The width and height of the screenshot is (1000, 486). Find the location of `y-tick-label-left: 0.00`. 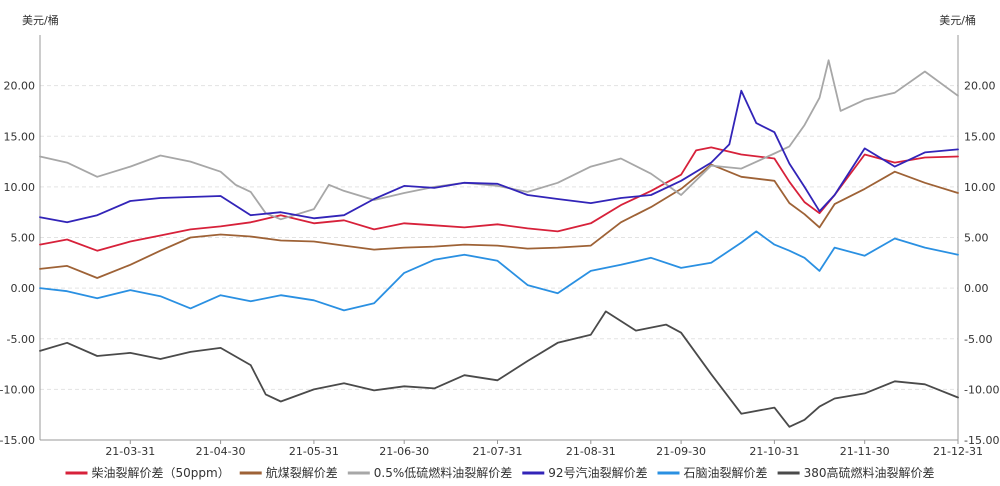

y-tick-label-left: 0.00 is located at coordinates (23, 288).